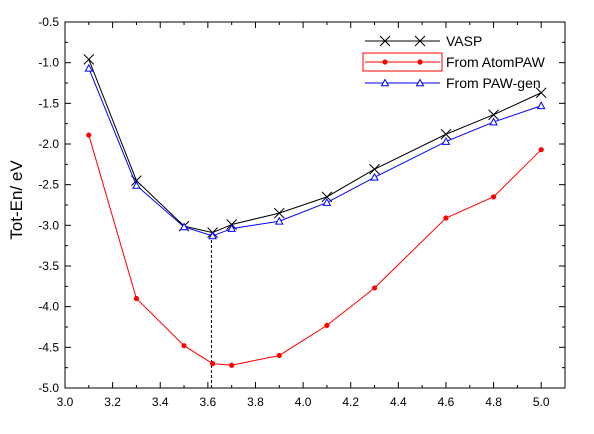 This screenshot has width=594, height=434. What do you see at coordinates (208, 402) in the screenshot?
I see `x-tick-label: 3.6` at bounding box center [208, 402].